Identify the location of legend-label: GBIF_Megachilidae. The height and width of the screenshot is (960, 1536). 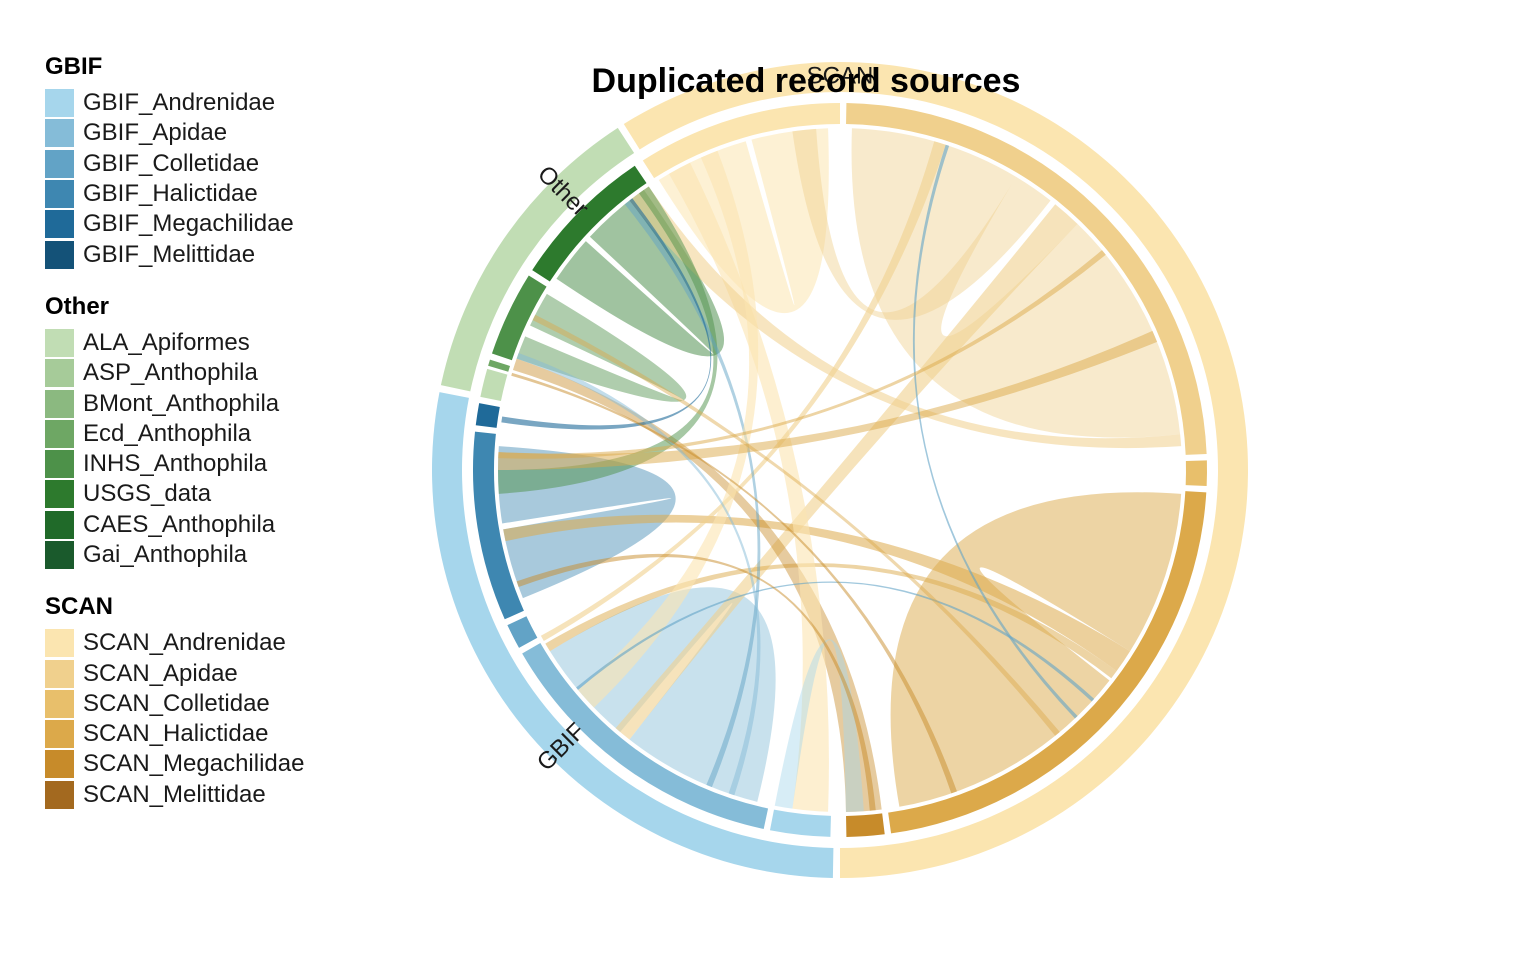
(188, 224).